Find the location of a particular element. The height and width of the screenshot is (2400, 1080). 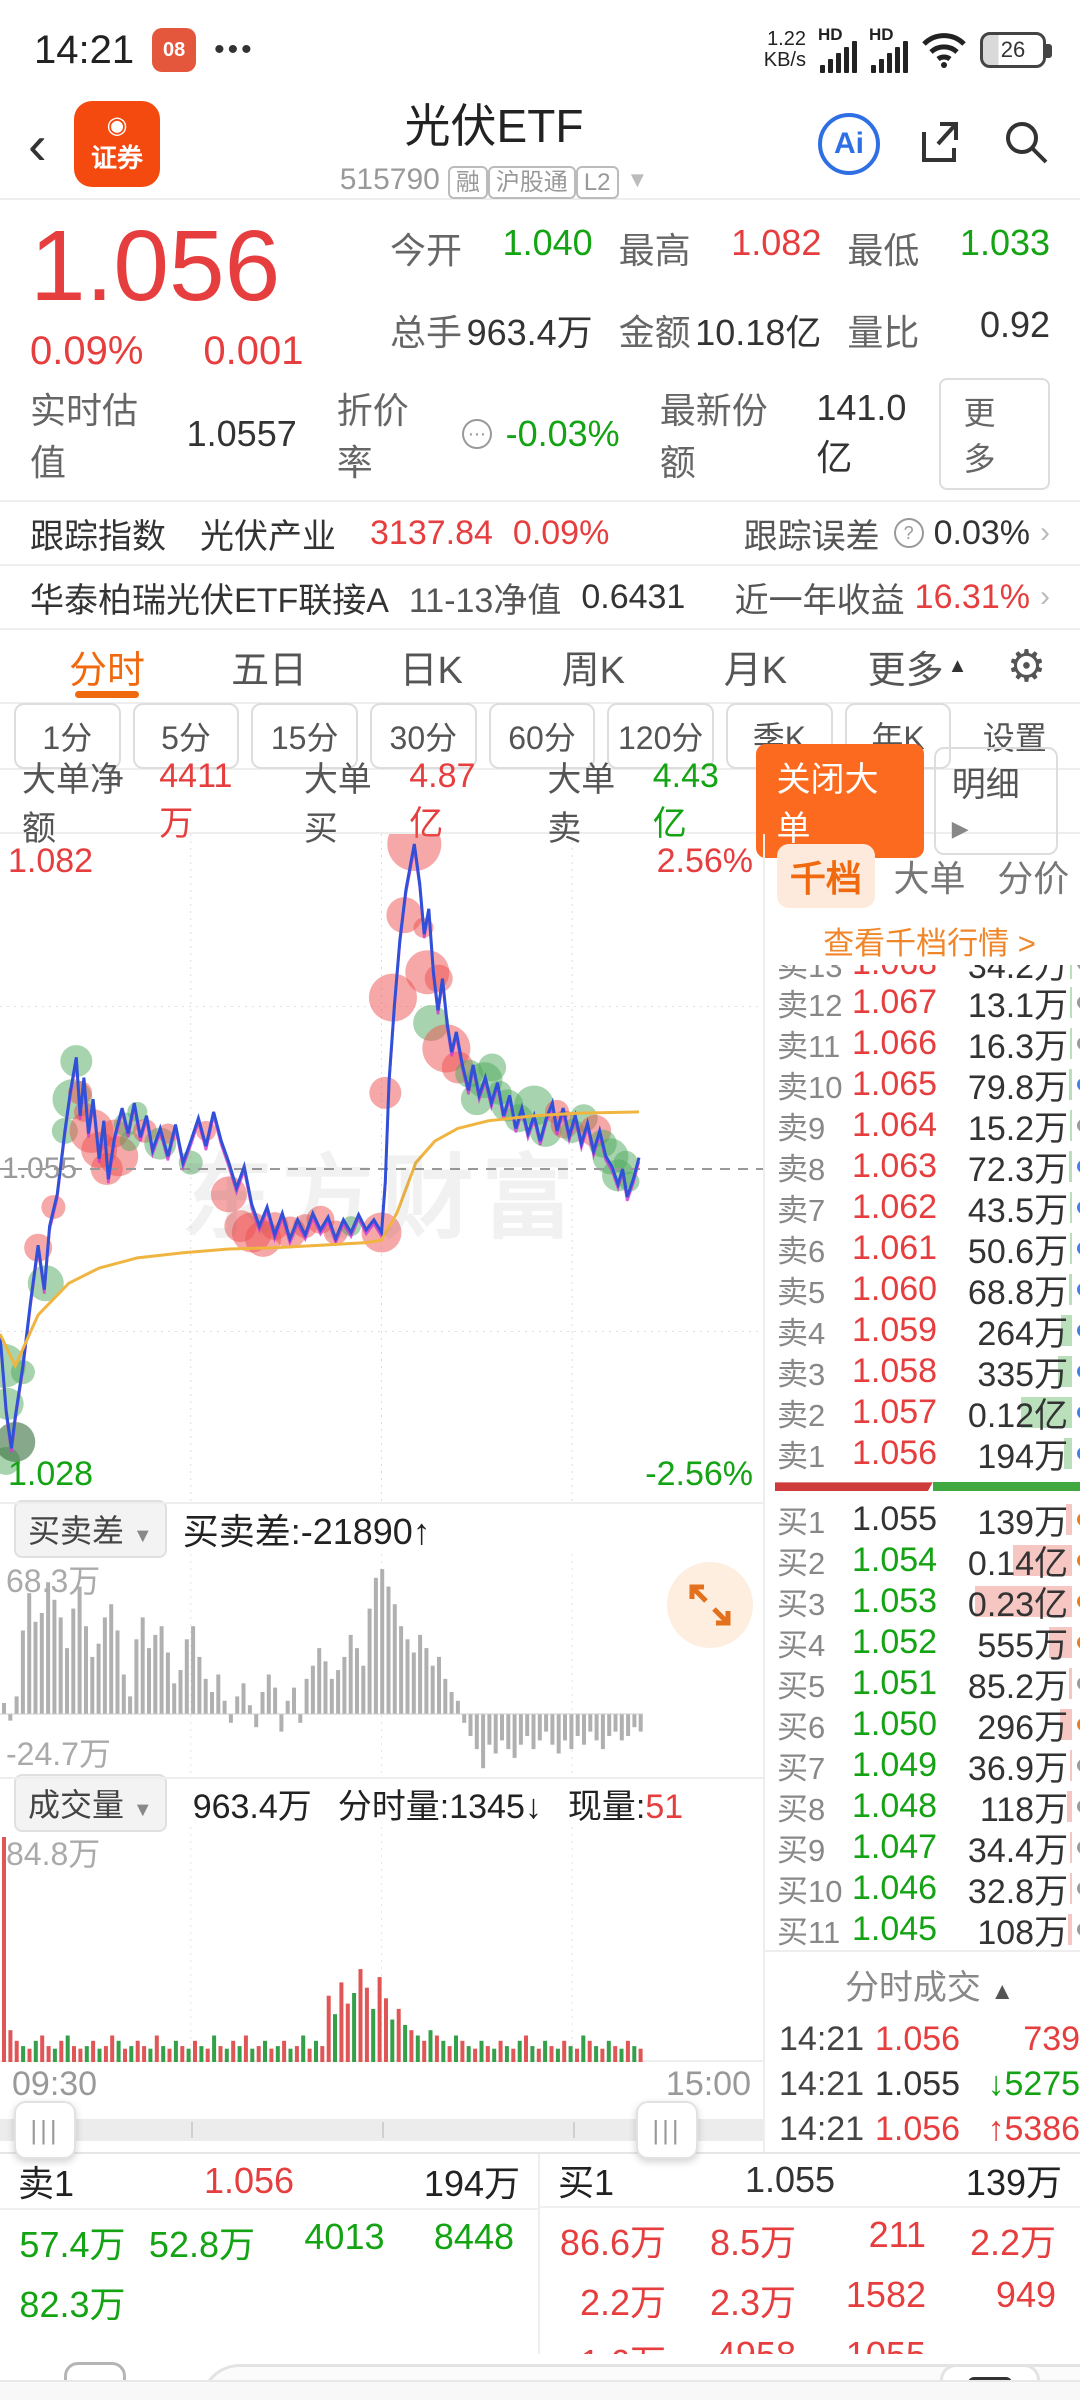

thousand-levels-link: 查看千档行情 > is located at coordinates (929, 943).